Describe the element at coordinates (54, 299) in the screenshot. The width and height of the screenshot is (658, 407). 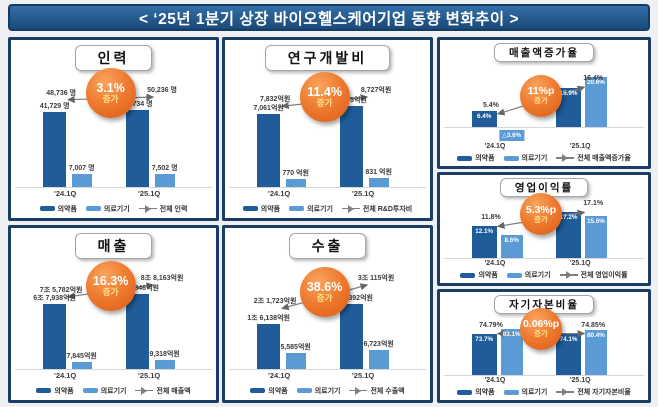
I see `revenue-pharma-label-0: 6조 7,938억원` at that location.